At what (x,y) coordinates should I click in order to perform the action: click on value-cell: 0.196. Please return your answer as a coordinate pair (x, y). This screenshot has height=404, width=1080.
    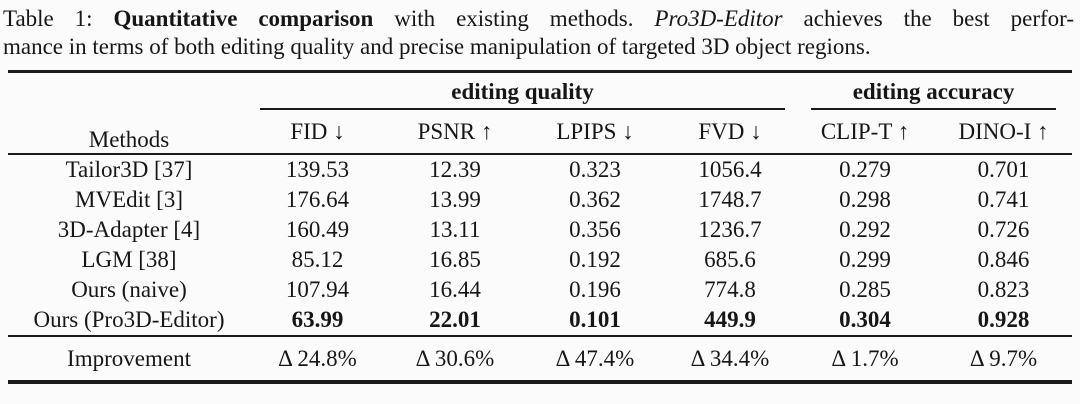
    Looking at the image, I should click on (595, 289).